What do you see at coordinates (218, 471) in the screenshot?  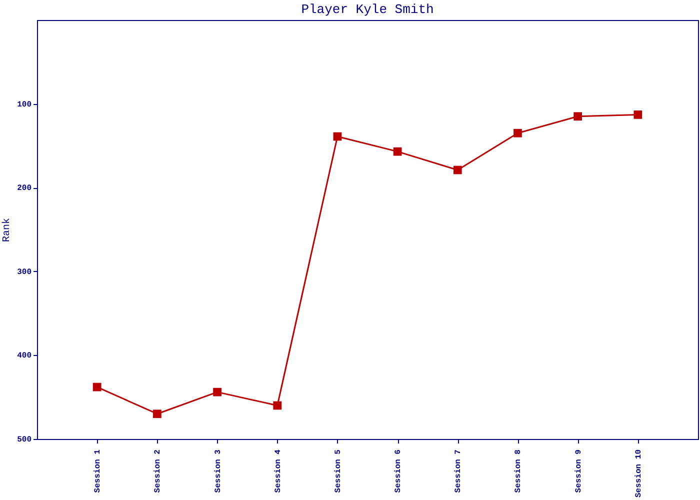 I see `x-tick-label: Session 3` at bounding box center [218, 471].